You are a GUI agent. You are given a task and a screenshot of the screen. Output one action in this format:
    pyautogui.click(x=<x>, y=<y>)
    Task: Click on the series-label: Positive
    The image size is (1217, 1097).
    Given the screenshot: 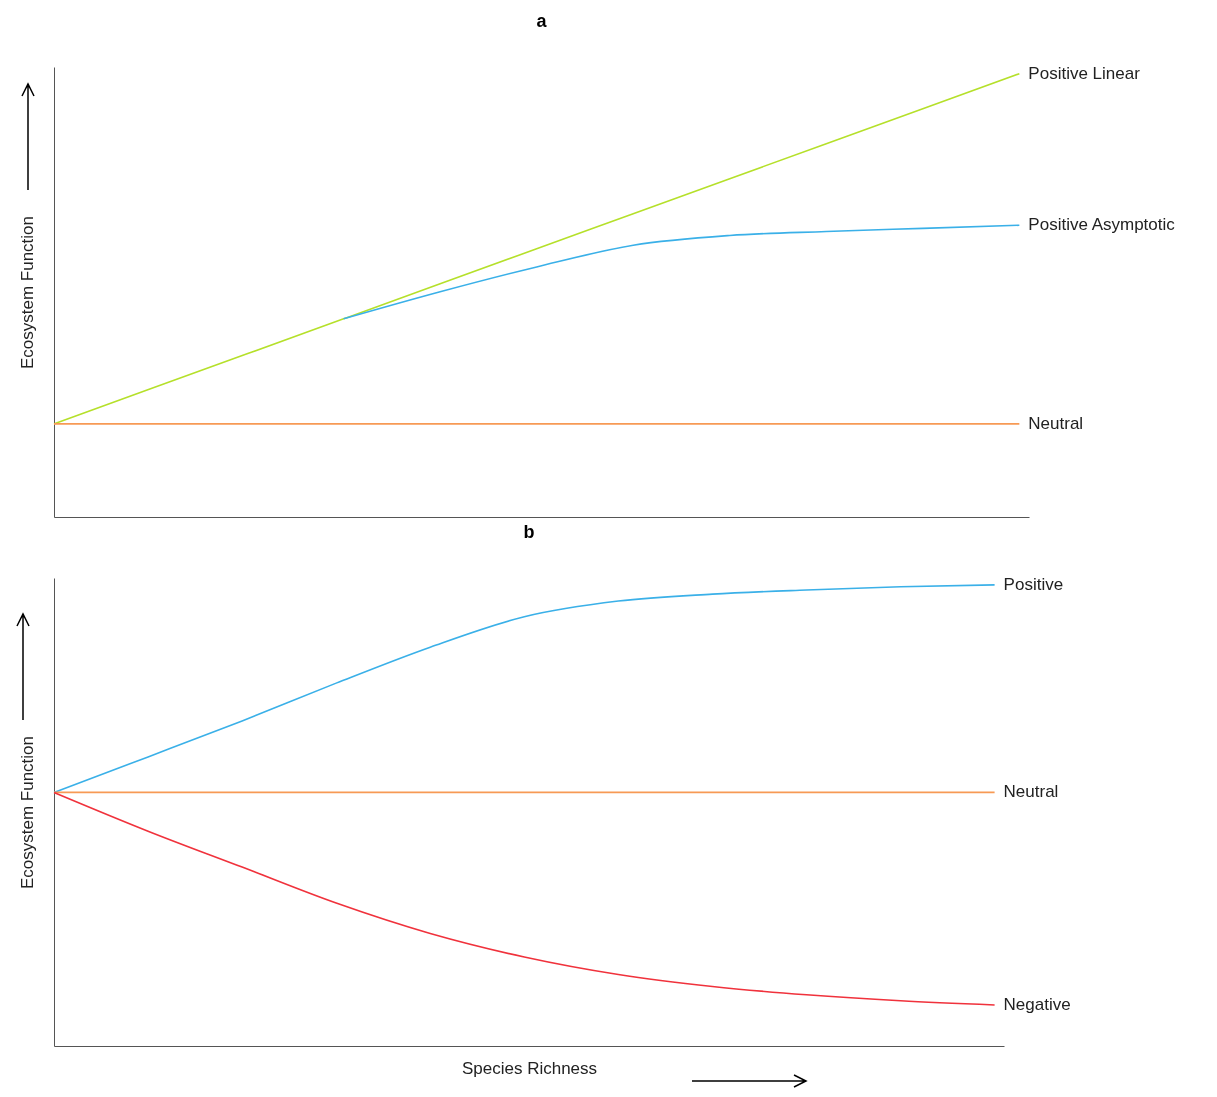 What is the action you would take?
    pyautogui.click(x=1033, y=584)
    